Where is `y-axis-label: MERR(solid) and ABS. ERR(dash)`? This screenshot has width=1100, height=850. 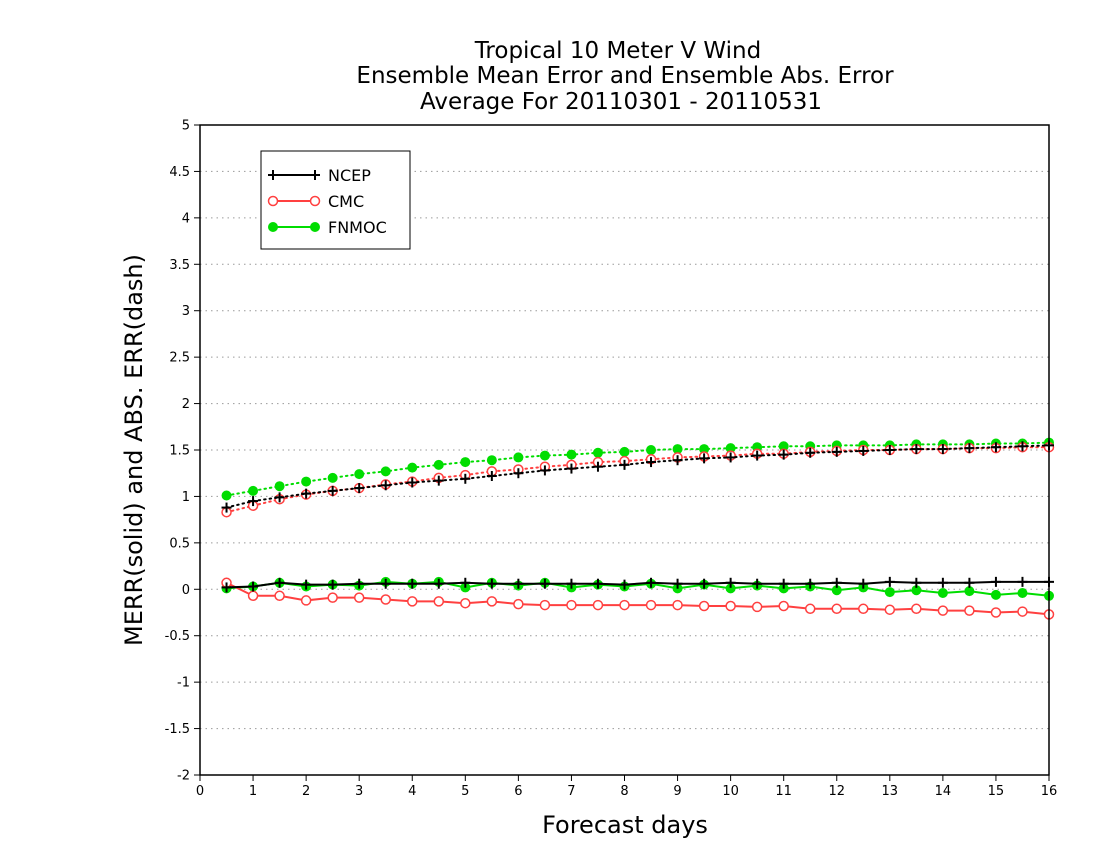
y-axis-label: MERR(solid) and ABS. ERR(dash) is located at coordinates (134, 450).